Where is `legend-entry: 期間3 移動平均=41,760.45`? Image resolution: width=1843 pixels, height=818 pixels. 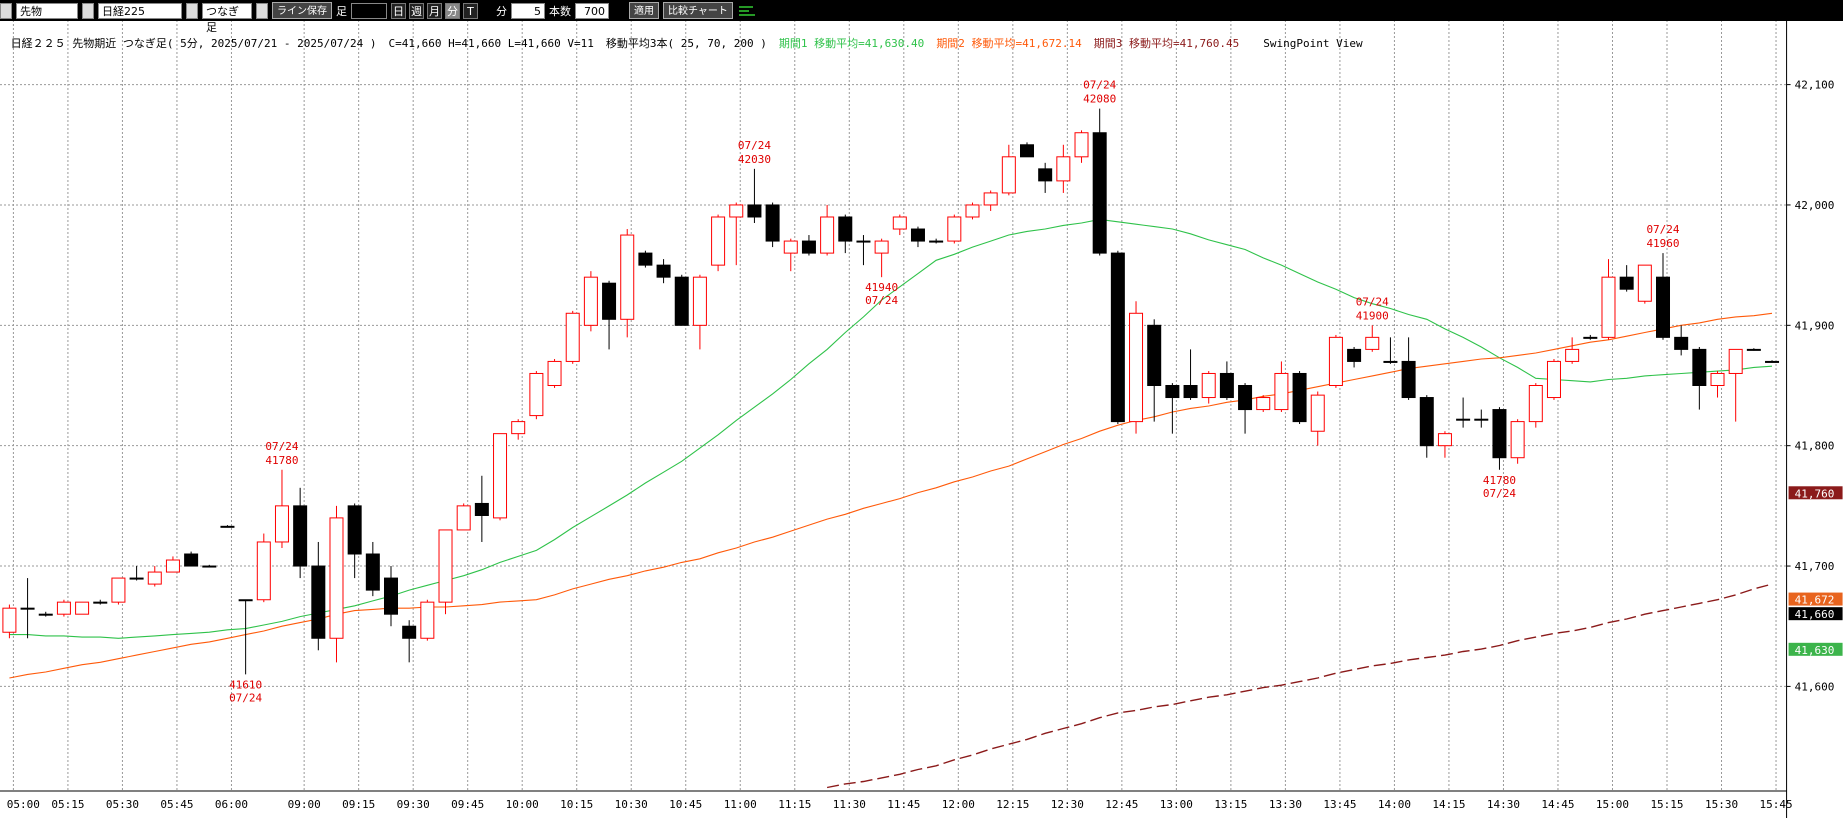
legend-entry: 期間3 移動平均=41,760.45 is located at coordinates (1166, 43).